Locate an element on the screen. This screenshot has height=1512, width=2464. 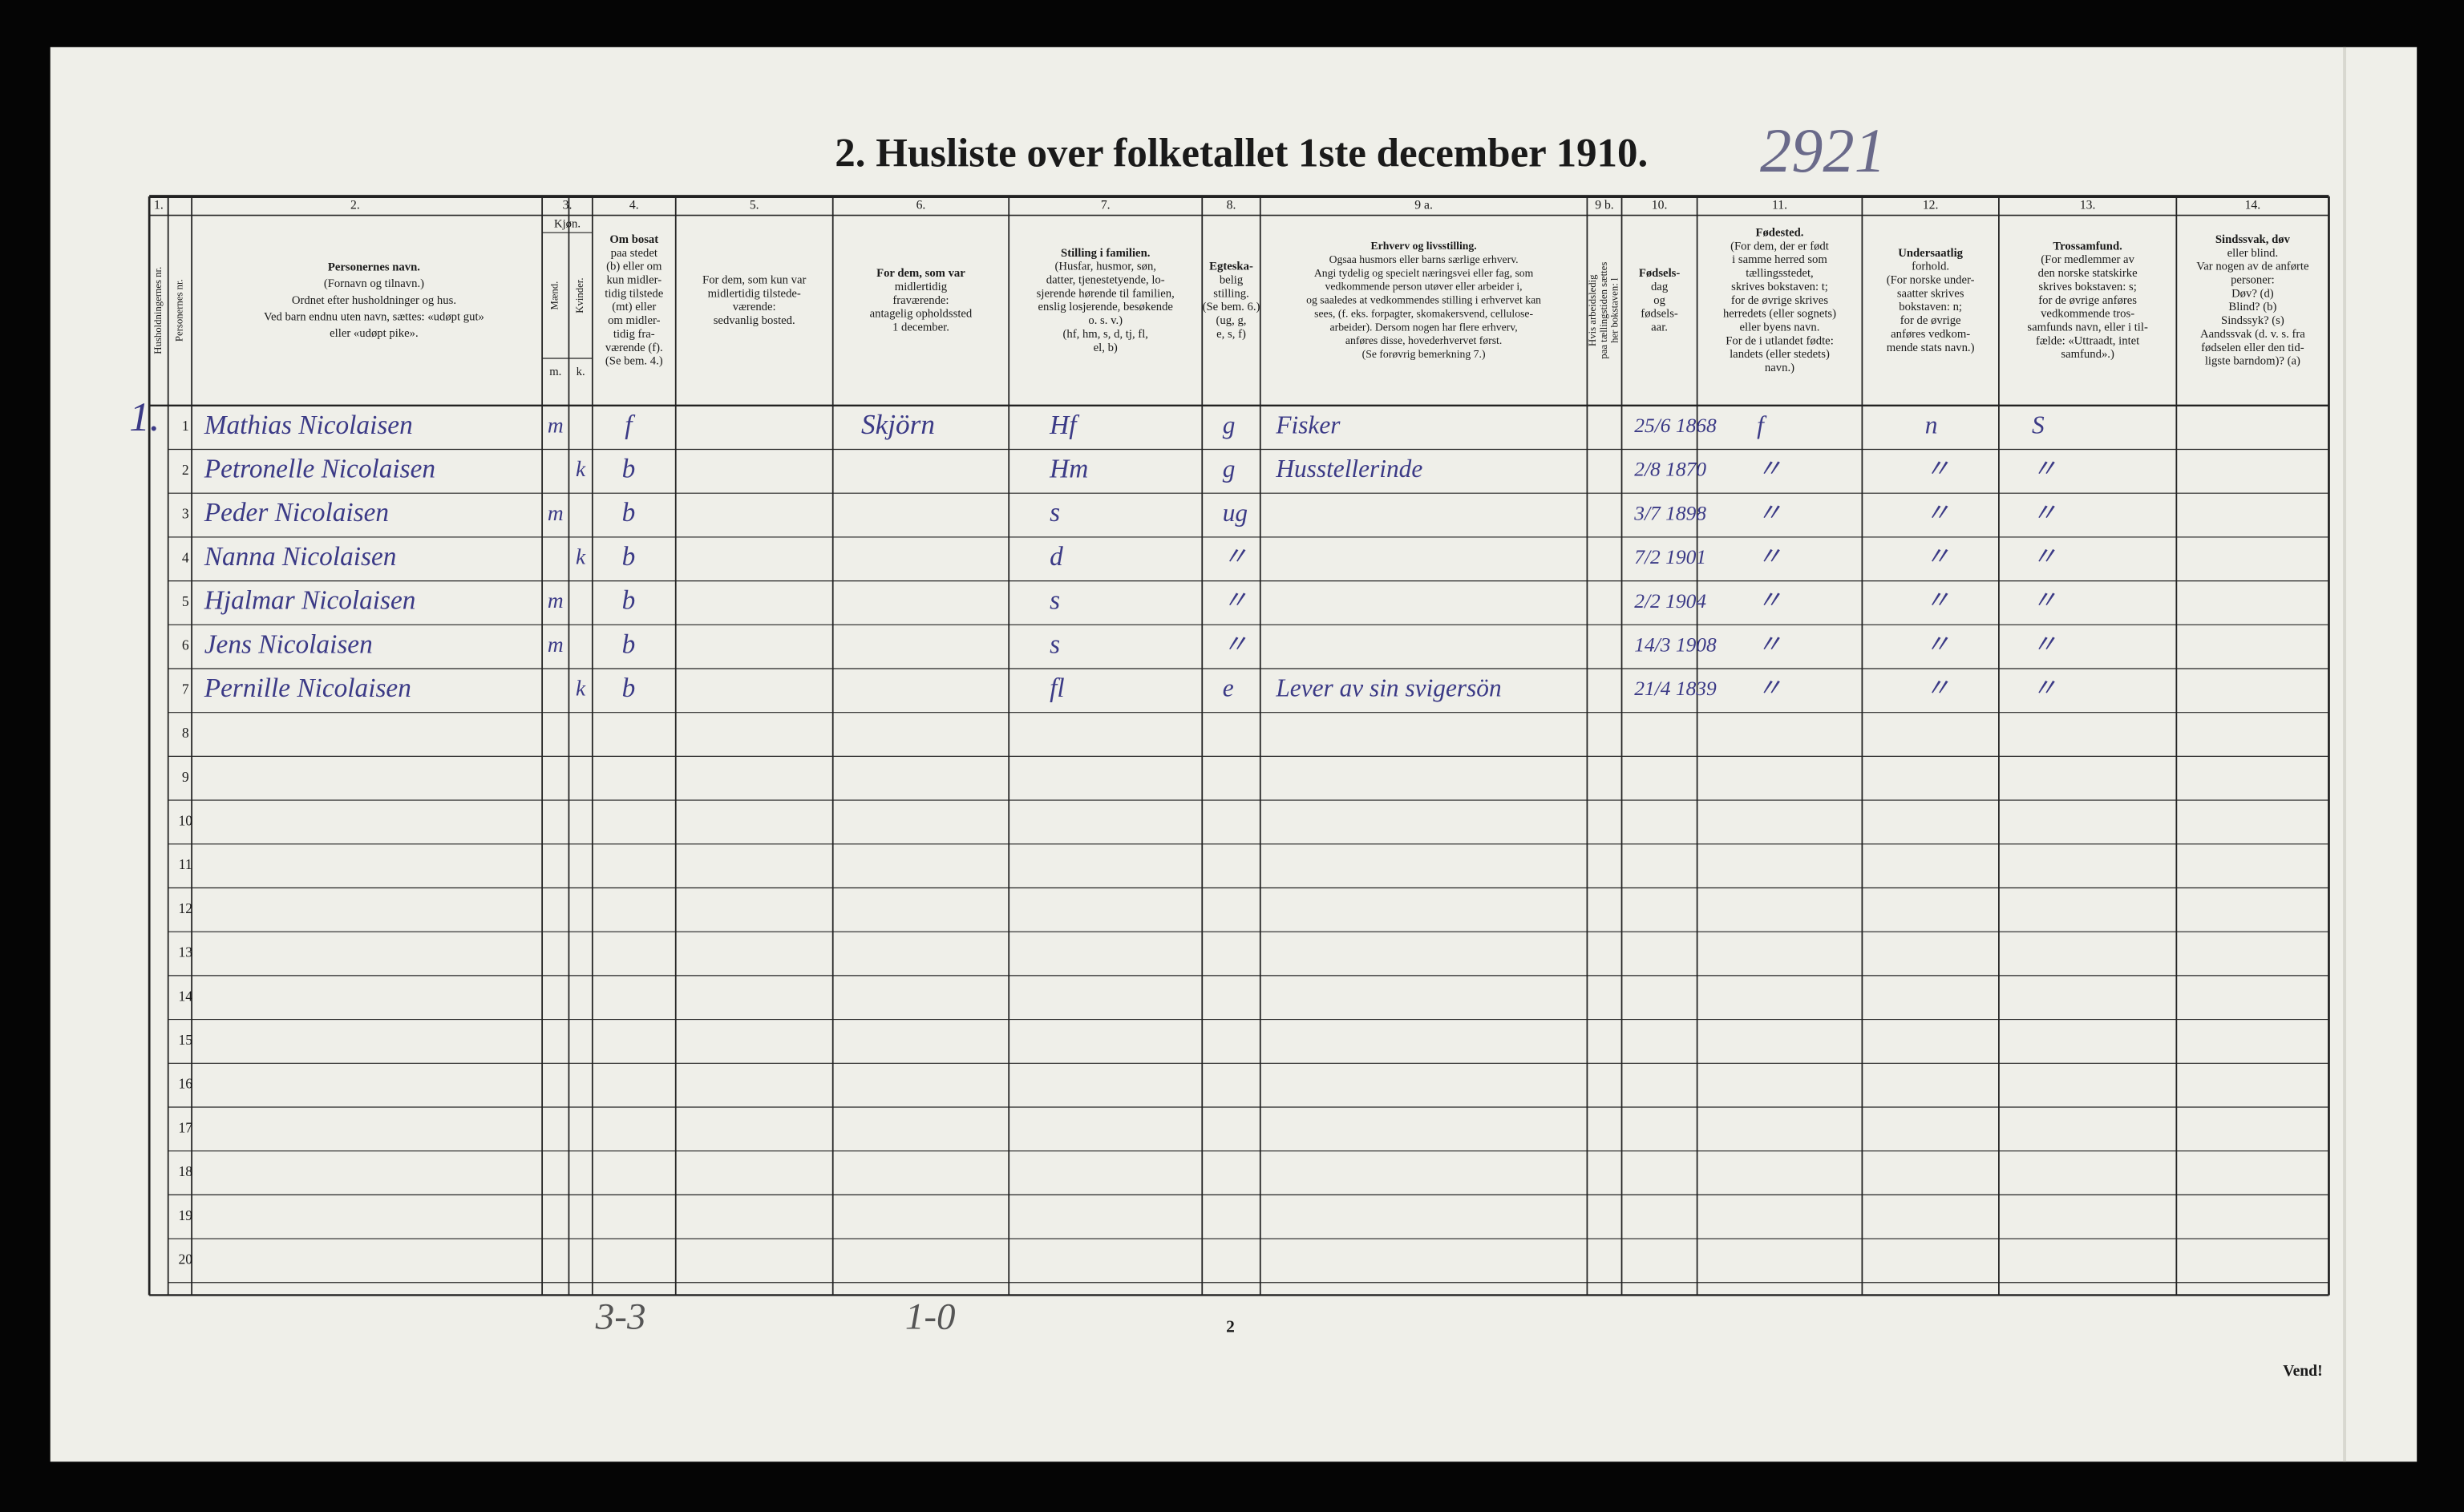
column-header-line: samfund».) is located at coordinates (2087, 354).